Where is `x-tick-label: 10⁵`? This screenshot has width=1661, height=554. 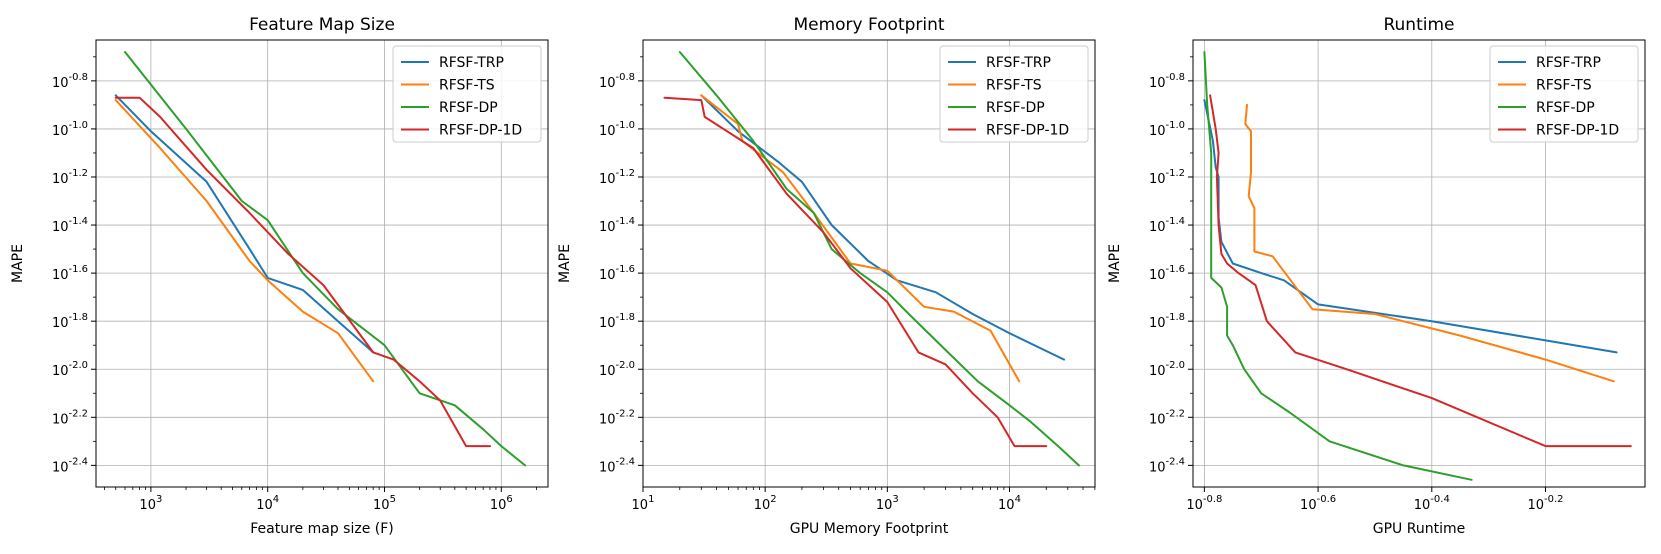
x-tick-label: 10⁵ is located at coordinates (384, 503).